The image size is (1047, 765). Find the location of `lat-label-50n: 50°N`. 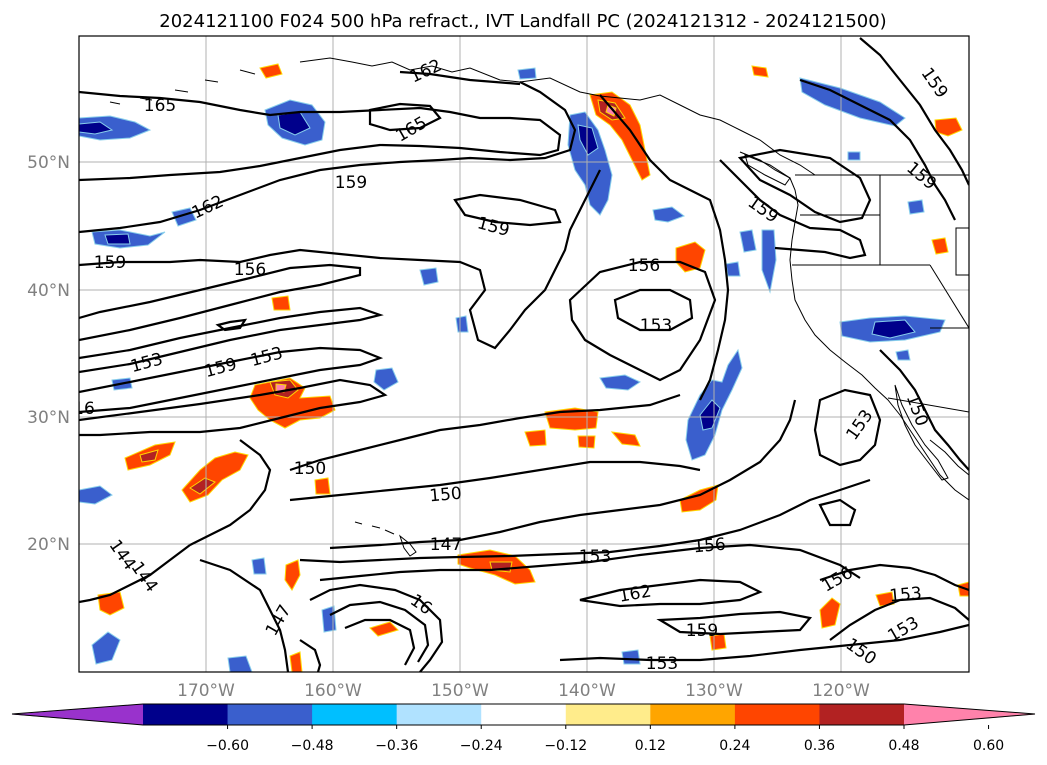

lat-label-50n: 50°N is located at coordinates (48, 163).